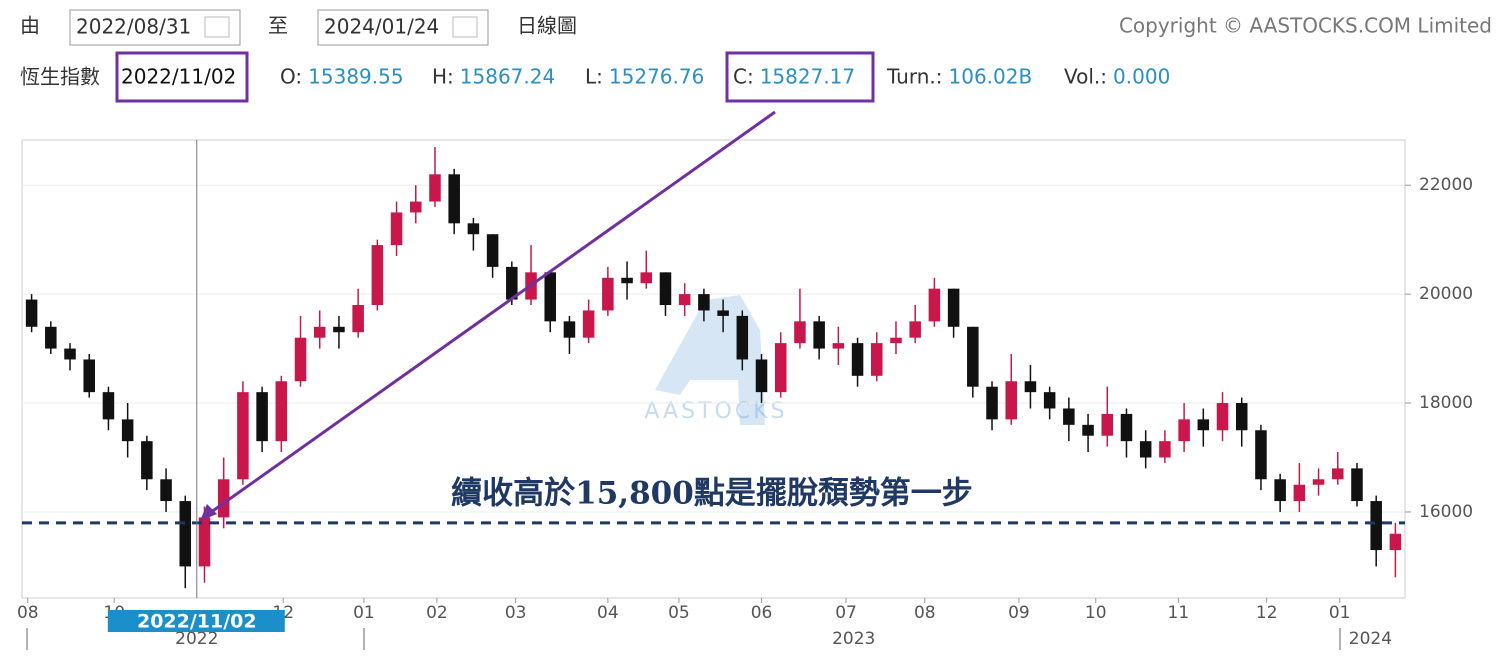 The image size is (1502, 656). Describe the element at coordinates (1141, 77) in the screenshot. I see `field-value: 0.000` at that location.